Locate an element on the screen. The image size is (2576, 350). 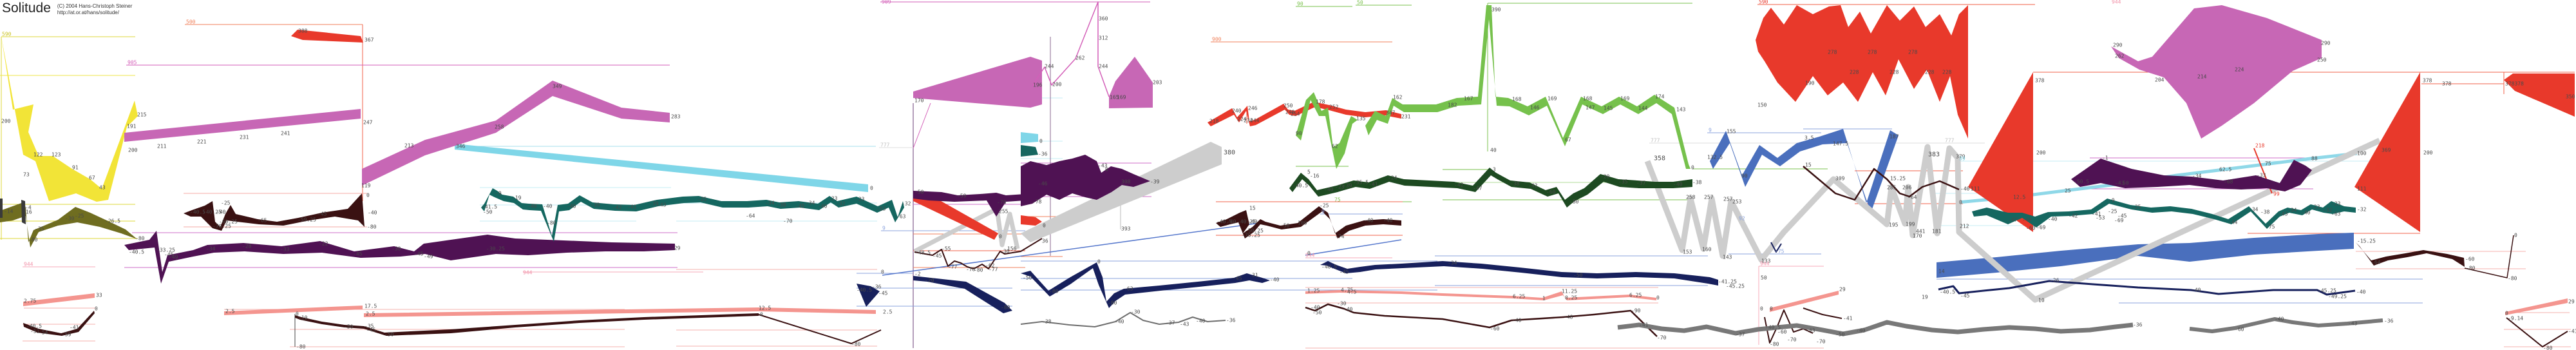
value-label-32: 221 is located at coordinates (202, 142).